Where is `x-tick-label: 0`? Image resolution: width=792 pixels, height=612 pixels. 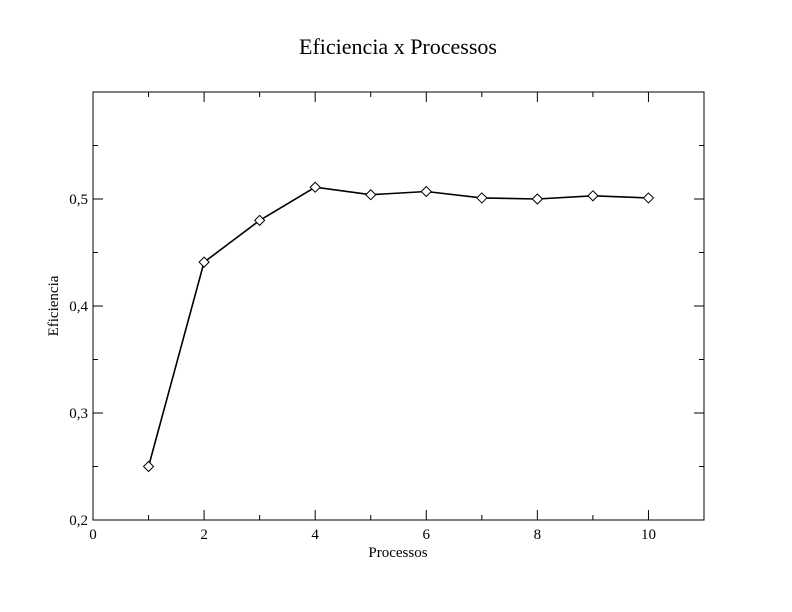
x-tick-label: 0 is located at coordinates (93, 535).